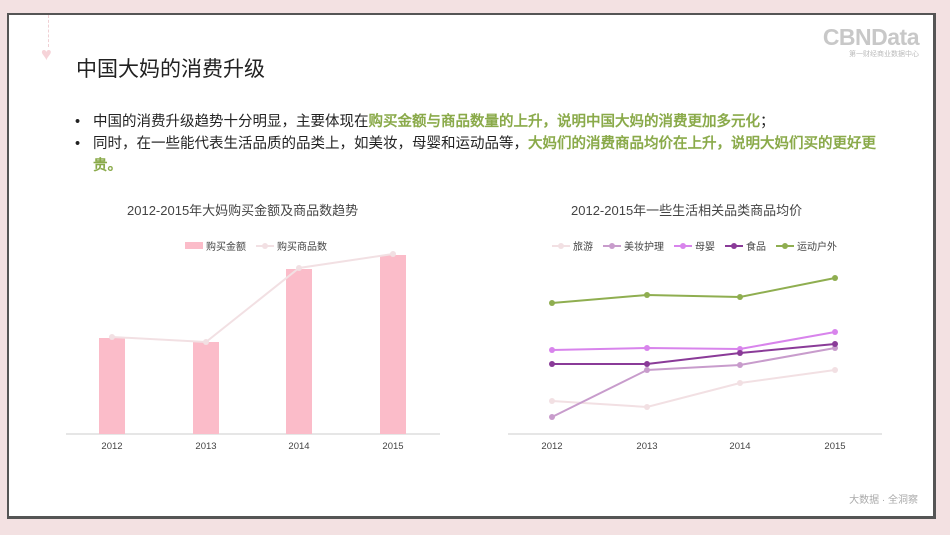 The image size is (950, 535). Describe the element at coordinates (693, 341) in the screenshot. I see `series-line-母婴` at that location.